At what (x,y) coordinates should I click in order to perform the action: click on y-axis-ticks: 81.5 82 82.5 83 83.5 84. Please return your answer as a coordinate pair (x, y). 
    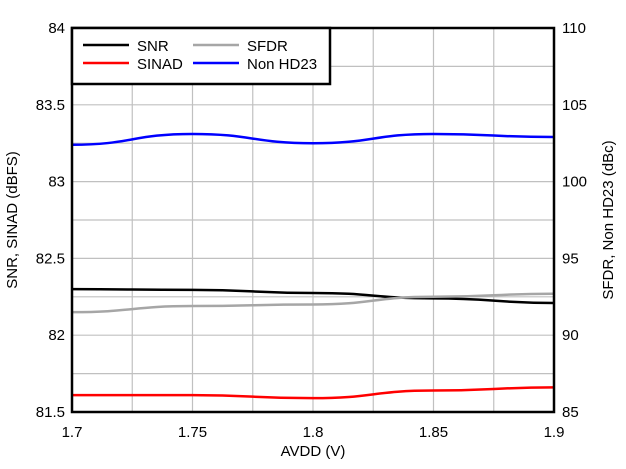
    Looking at the image, I should click on (50, 220).